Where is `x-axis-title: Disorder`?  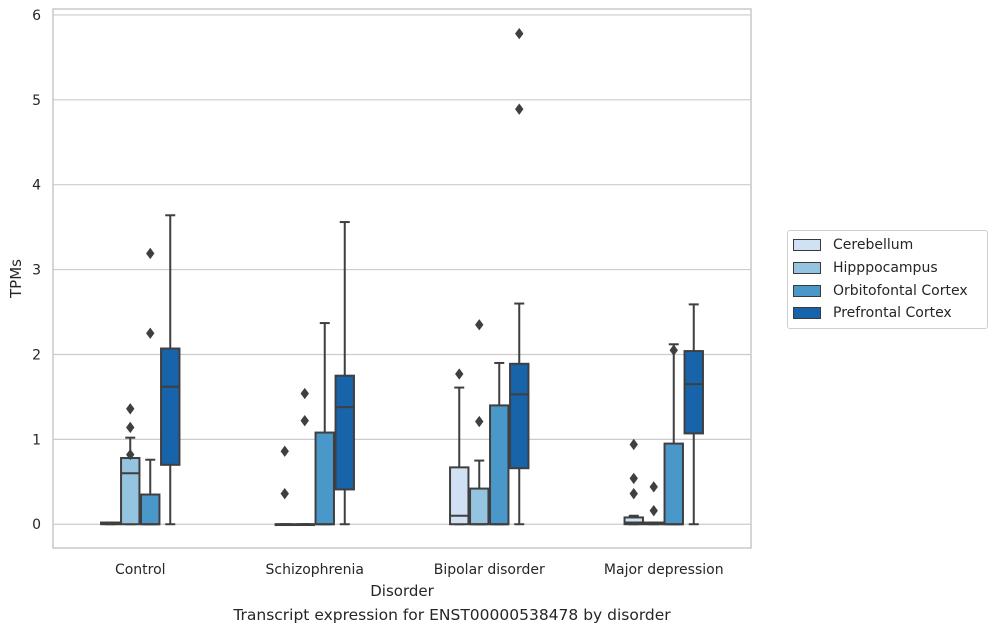
x-axis-title: Disorder is located at coordinates (402, 591).